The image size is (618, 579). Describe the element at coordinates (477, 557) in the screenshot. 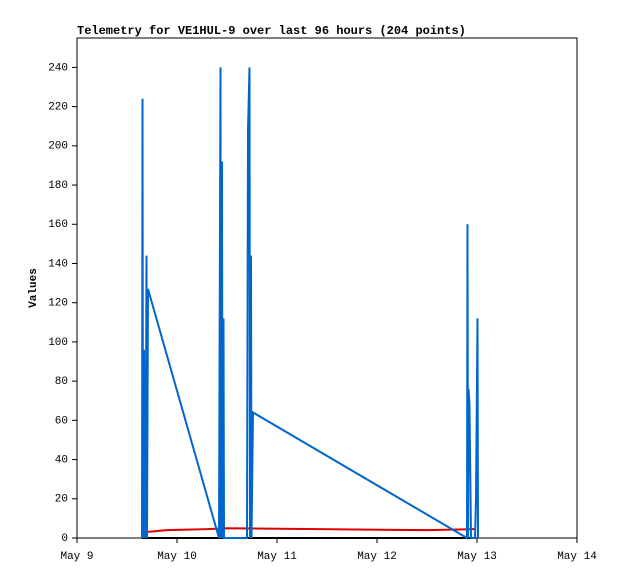

I see `x-tick-label: May 13` at that location.